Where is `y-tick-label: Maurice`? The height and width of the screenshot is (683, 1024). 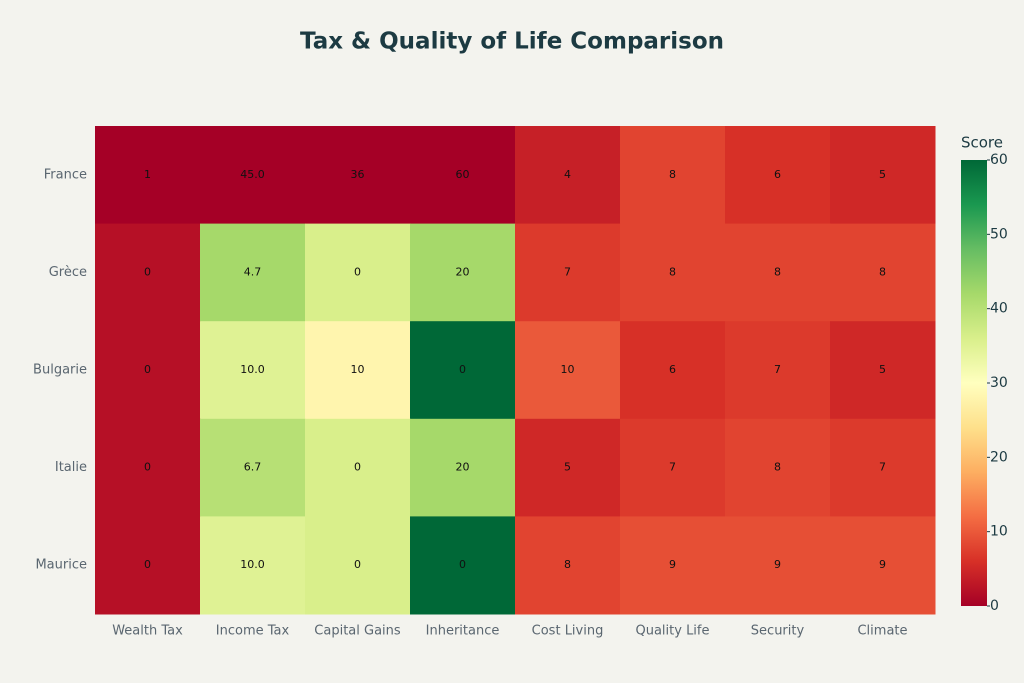 y-tick-label: Maurice is located at coordinates (61, 565).